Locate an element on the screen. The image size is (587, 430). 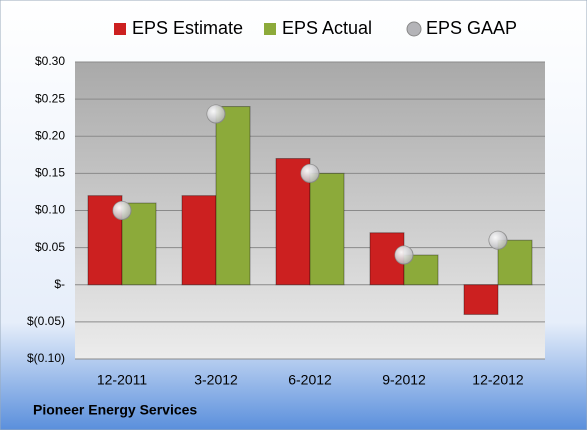
x-tick-label: 9-2012 is located at coordinates (404, 380).